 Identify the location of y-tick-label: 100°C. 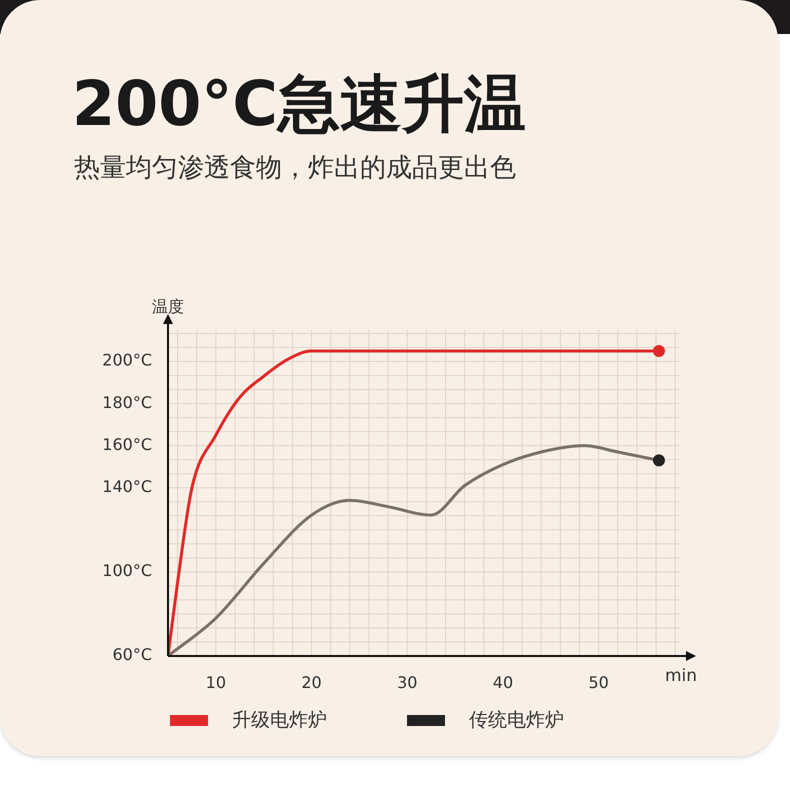
(127, 570).